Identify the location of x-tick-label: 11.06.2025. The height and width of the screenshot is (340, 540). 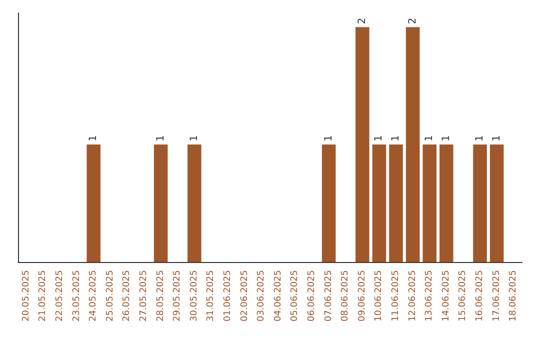
(396, 296).